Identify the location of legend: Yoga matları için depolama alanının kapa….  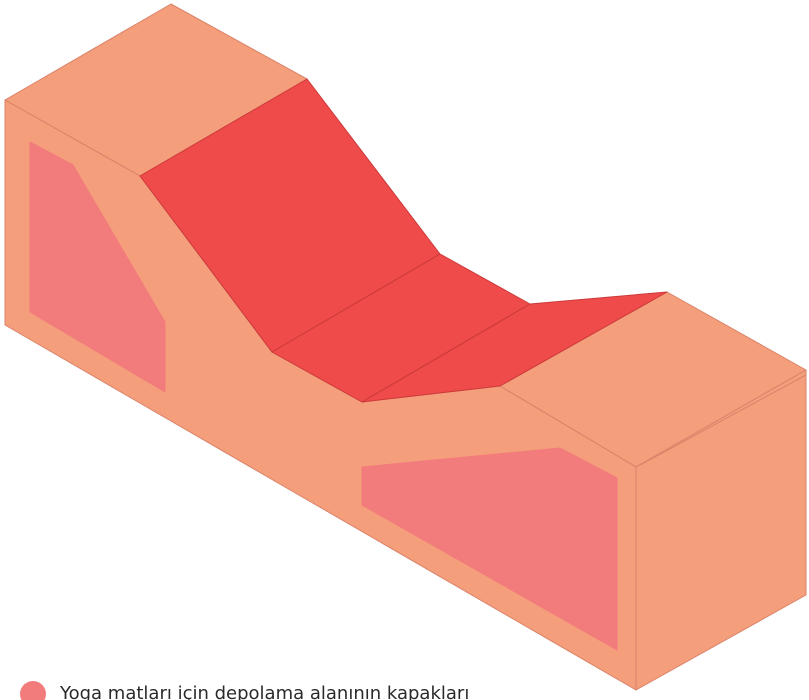
(244, 690).